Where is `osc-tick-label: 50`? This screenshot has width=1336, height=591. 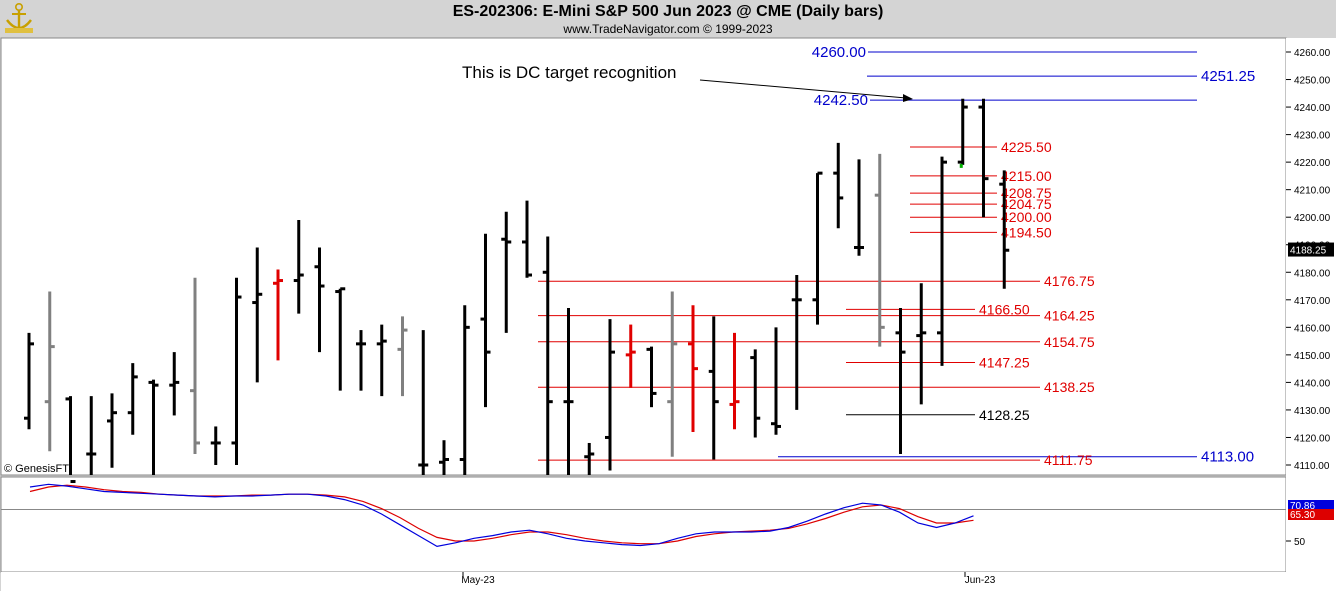 osc-tick-label: 50 is located at coordinates (1300, 542).